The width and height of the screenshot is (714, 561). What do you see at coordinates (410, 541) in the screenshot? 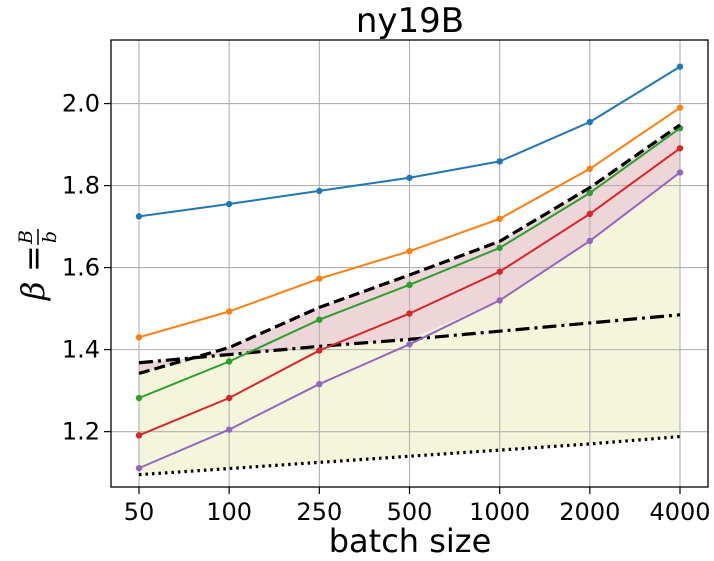
I see `x-axis-label: batch size` at bounding box center [410, 541].